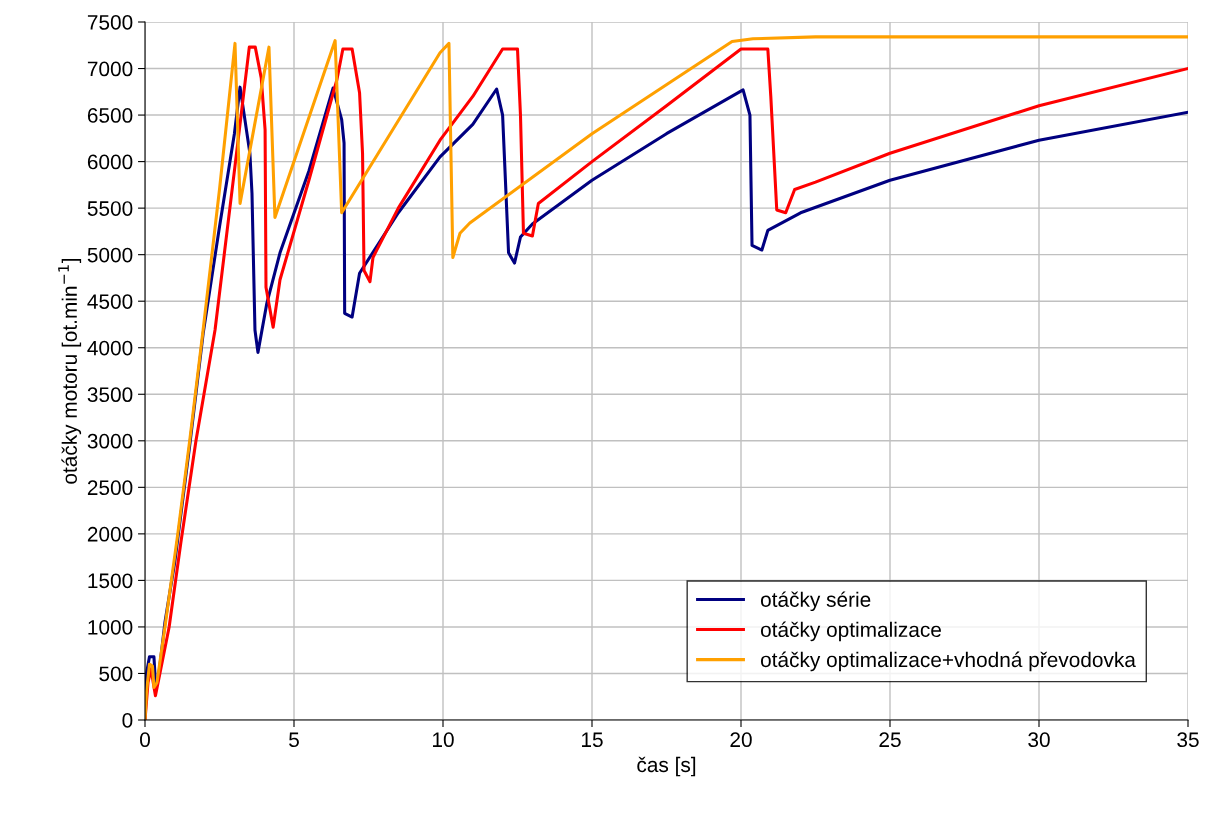  Describe the element at coordinates (110, 115) in the screenshot. I see `y-tick-label: 6500` at that location.